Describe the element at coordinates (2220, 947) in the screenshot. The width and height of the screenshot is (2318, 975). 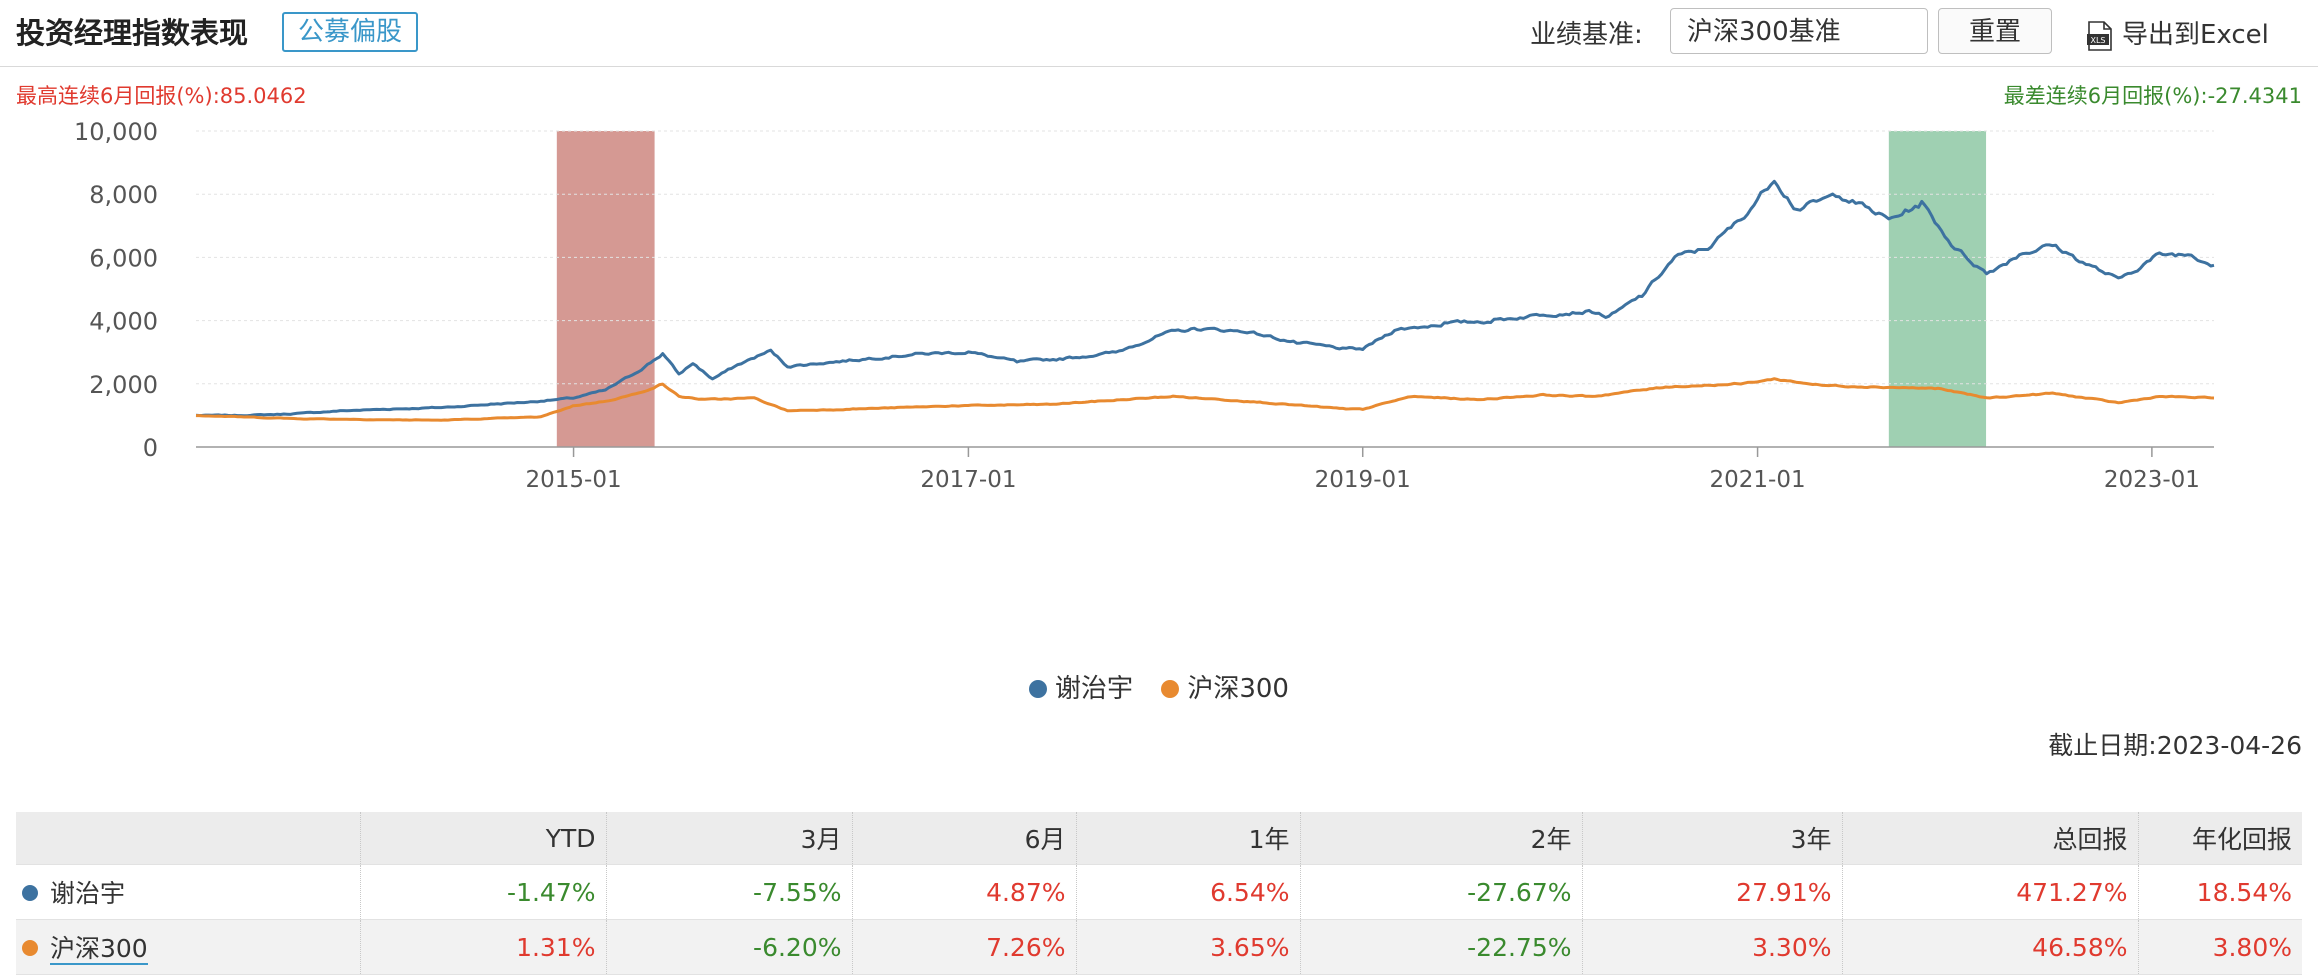
I see `table-cell: 3.80%` at that location.